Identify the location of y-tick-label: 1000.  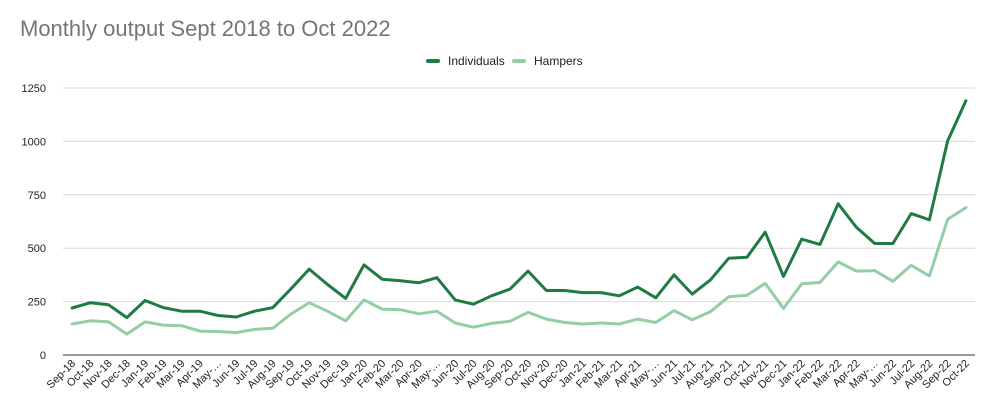
(34, 142).